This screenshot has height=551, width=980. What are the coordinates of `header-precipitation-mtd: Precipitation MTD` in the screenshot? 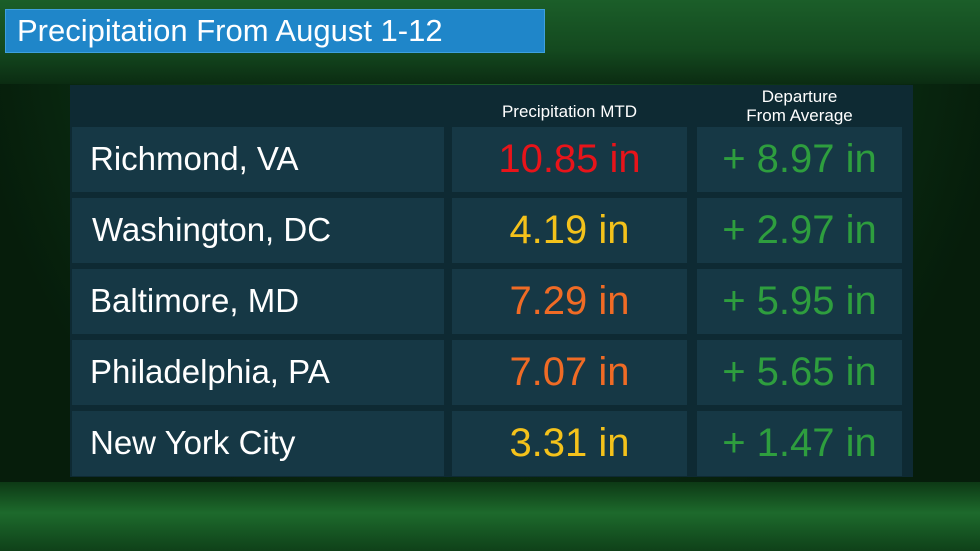 It's located at (569, 111).